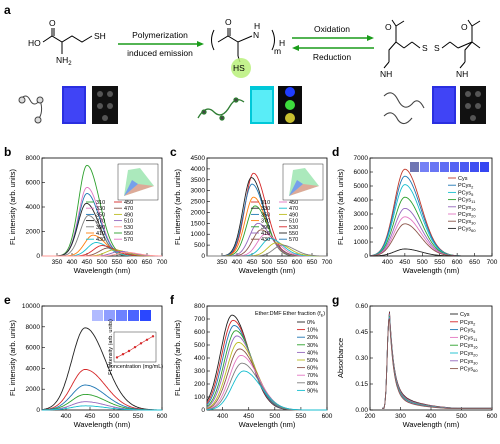 This screenshot has width=500, height=444. I want to click on poly-h-label-end: H, so click(282, 43).